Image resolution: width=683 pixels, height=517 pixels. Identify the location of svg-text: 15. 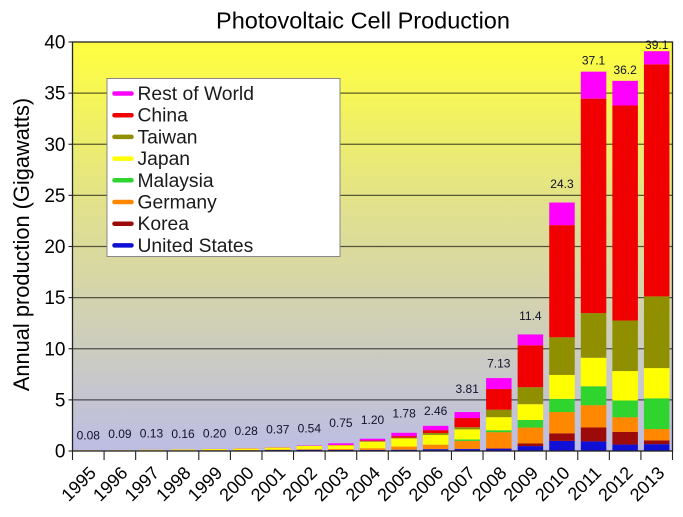
(54, 298).